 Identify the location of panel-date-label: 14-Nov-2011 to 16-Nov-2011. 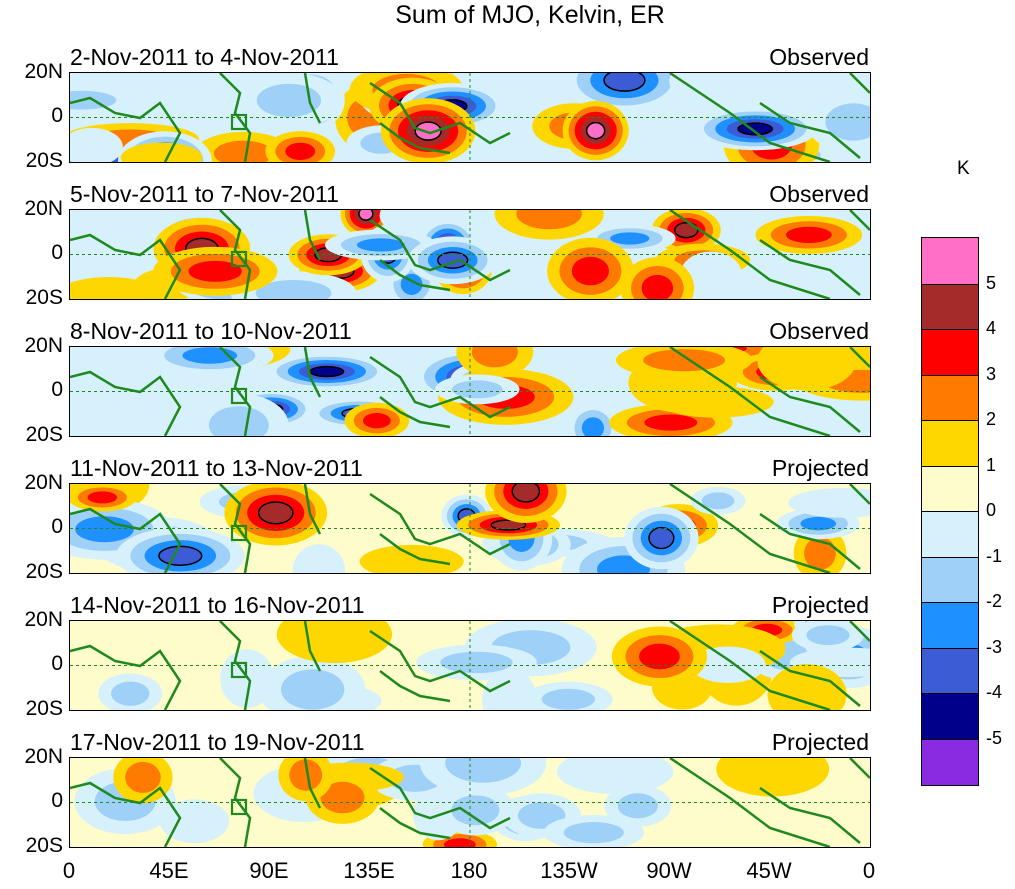
(217, 605).